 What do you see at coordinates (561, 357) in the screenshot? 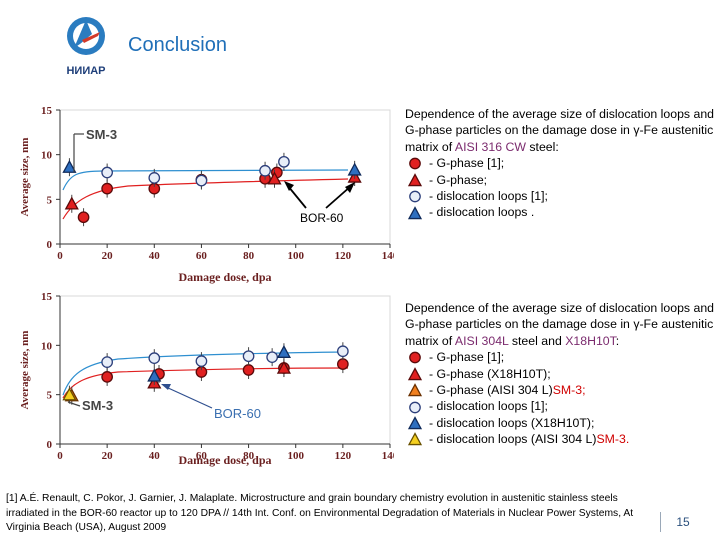
I see `legend-item: - G-phase [1];` at bounding box center [561, 357].